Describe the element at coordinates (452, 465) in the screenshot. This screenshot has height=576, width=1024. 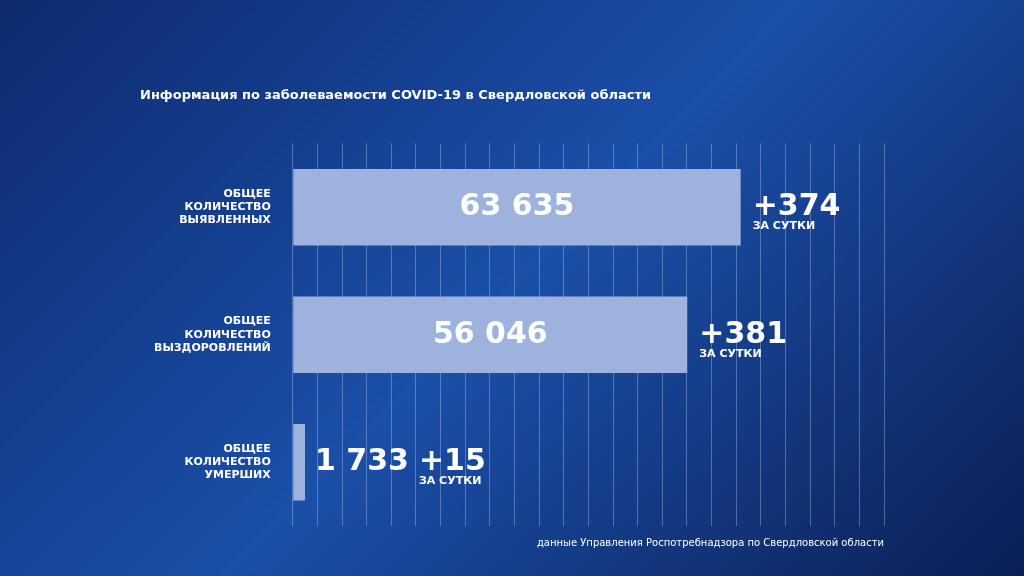
I see `annotation: +15 ЗА СУТКИ` at that location.